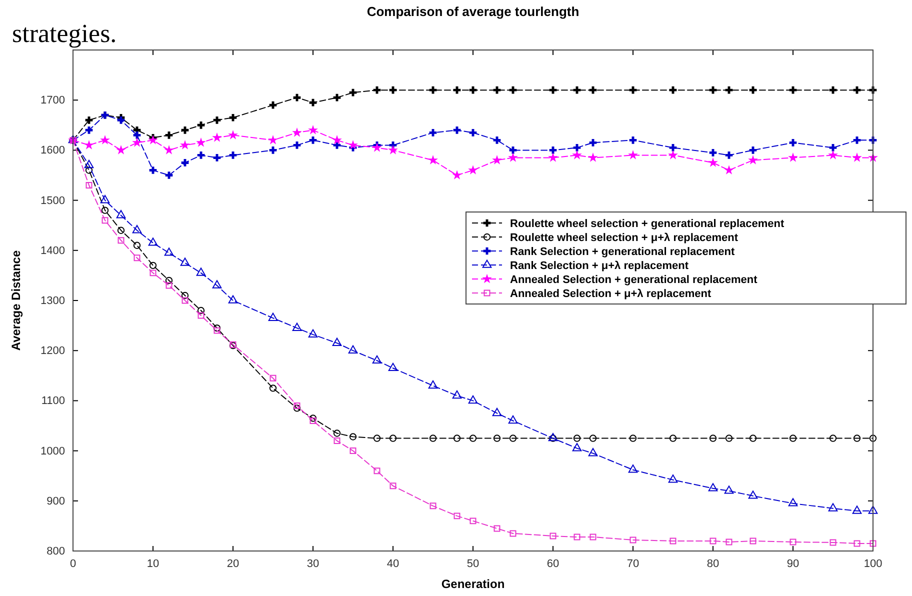 The image size is (912, 596). What do you see at coordinates (873, 564) in the screenshot?
I see `x-tick-label: 100` at bounding box center [873, 564].